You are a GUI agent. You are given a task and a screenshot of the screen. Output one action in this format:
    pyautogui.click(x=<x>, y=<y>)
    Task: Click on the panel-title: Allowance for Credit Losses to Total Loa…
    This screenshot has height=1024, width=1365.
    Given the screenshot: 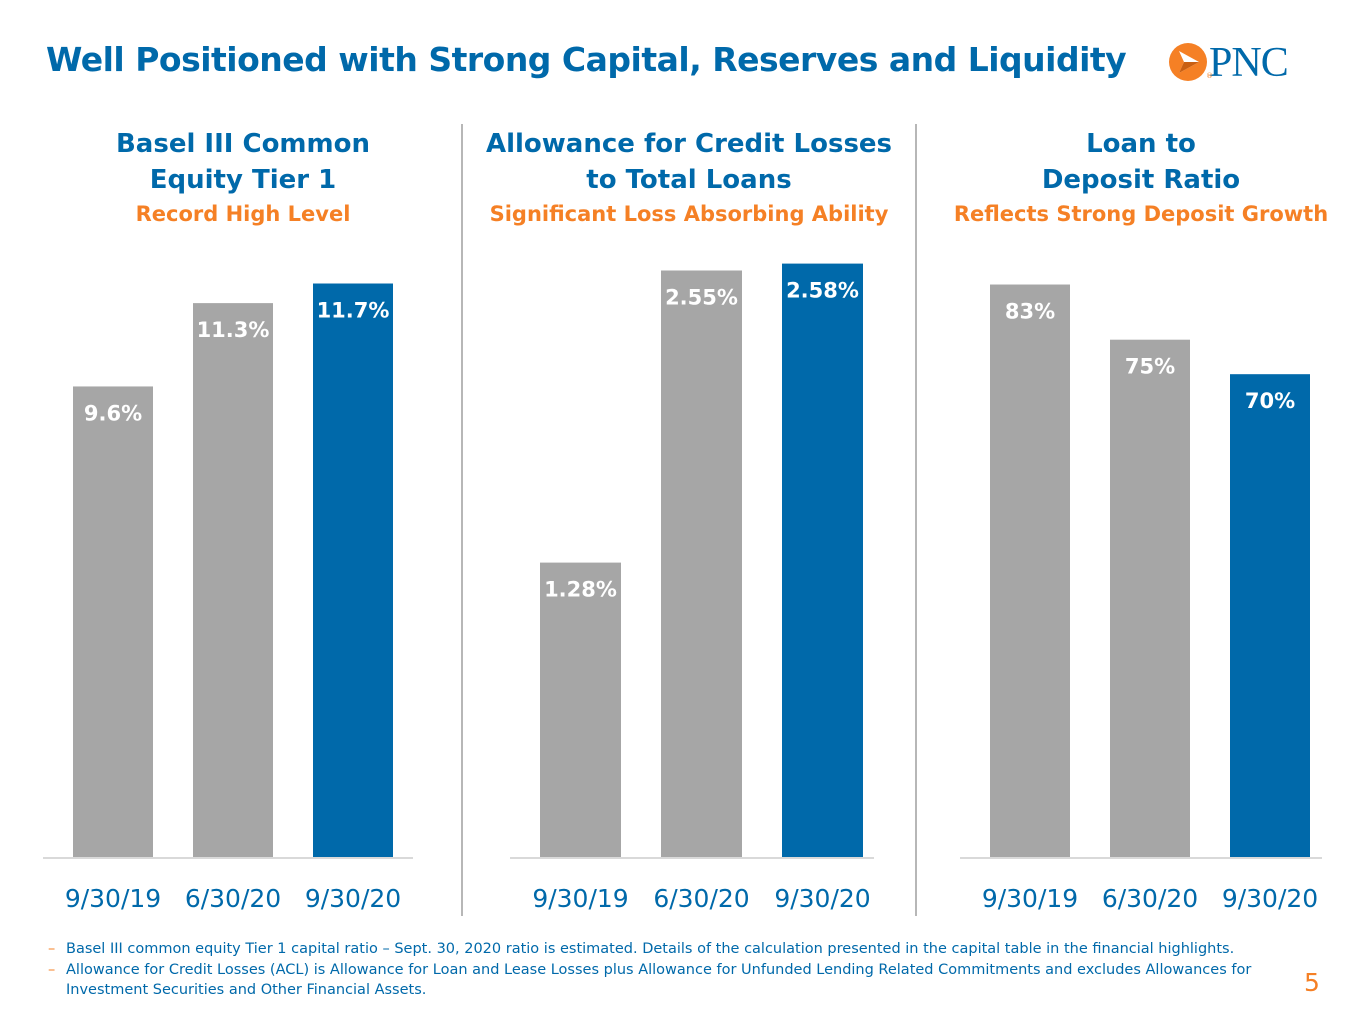 What is the action you would take?
    pyautogui.click(x=689, y=162)
    